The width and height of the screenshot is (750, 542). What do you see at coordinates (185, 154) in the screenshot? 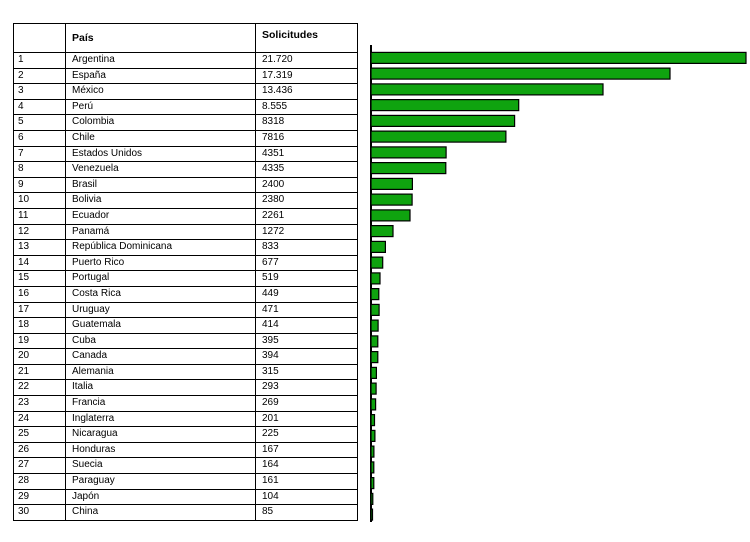
I see `table-row: 7 Estados Unidos 4351` at bounding box center [185, 154].